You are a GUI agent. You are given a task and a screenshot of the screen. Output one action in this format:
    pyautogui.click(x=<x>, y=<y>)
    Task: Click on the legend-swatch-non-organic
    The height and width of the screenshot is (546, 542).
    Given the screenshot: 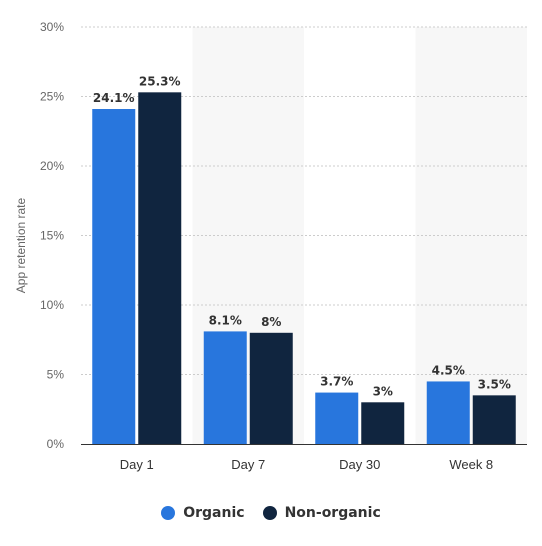 What is the action you would take?
    pyautogui.click(x=269, y=513)
    